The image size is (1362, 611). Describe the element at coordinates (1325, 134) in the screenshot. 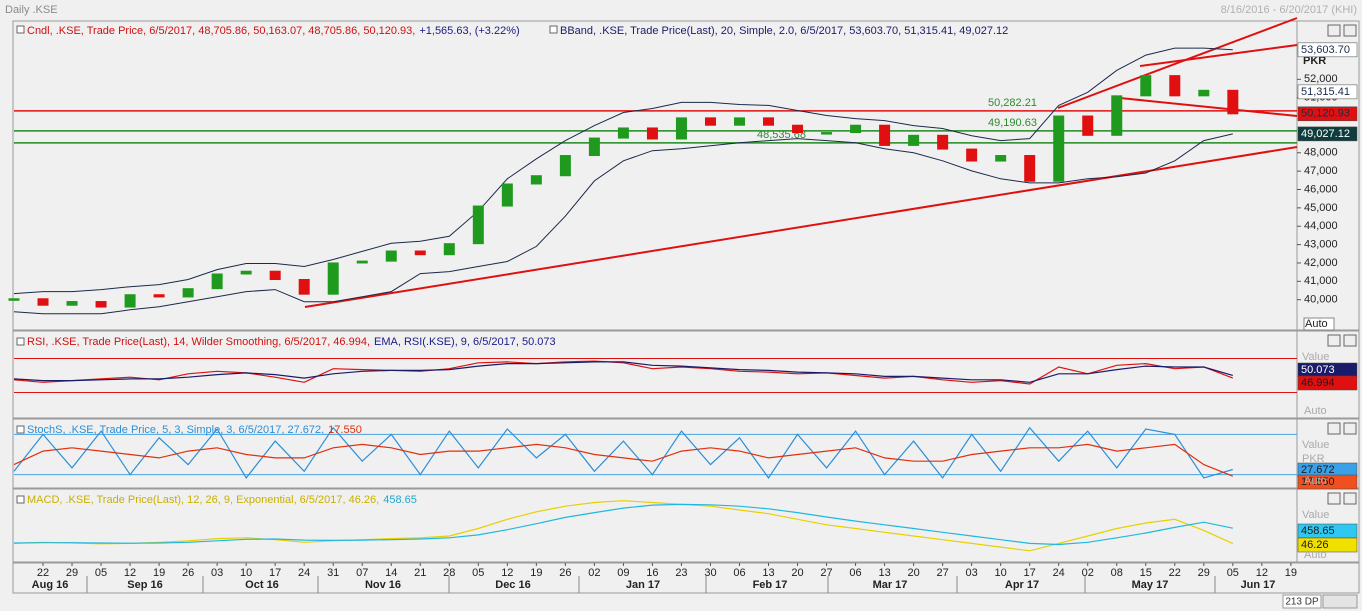

I see `value-marker-label: 49,027.12` at that location.